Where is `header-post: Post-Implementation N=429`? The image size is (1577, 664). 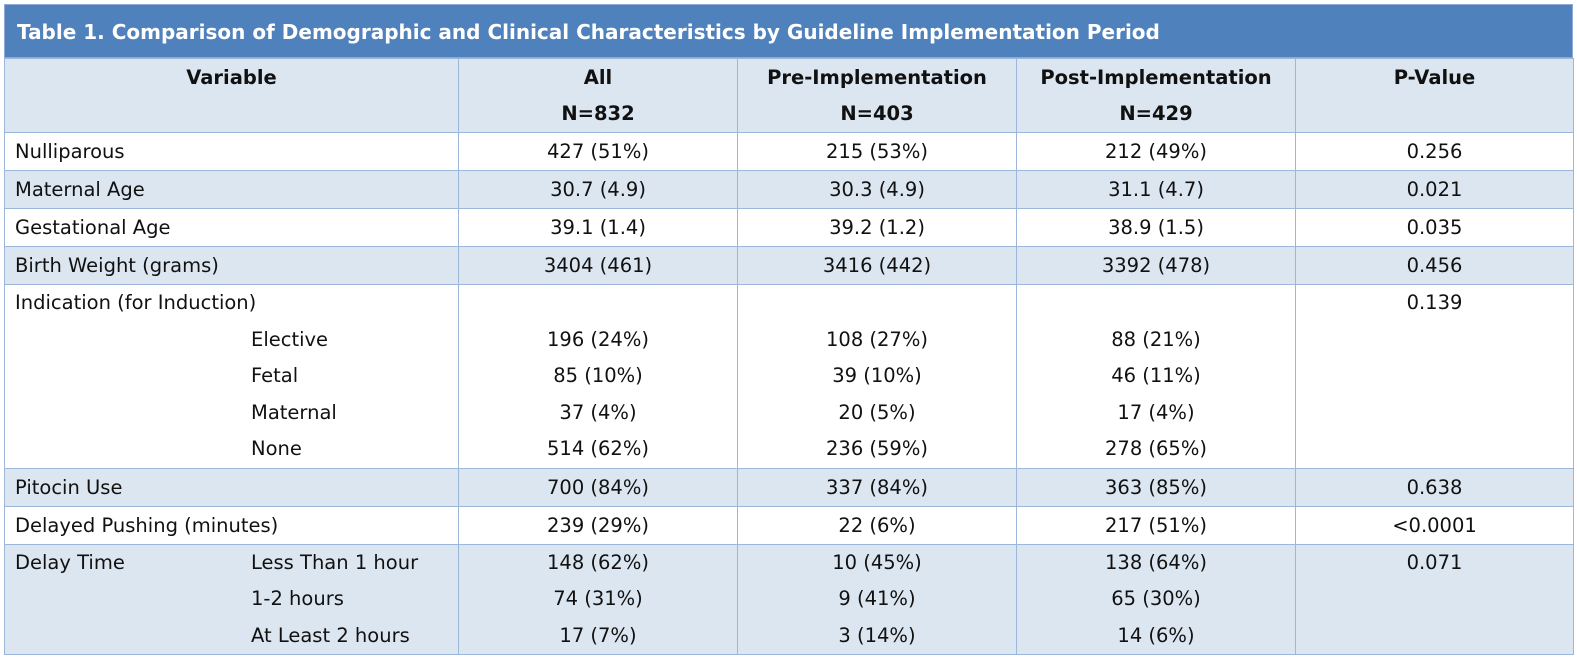 header-post: Post-Implementation N=429 is located at coordinates (1156, 95).